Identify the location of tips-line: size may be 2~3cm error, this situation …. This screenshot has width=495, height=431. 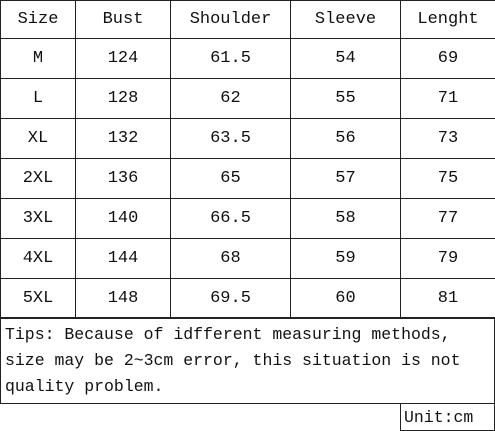
(233, 360).